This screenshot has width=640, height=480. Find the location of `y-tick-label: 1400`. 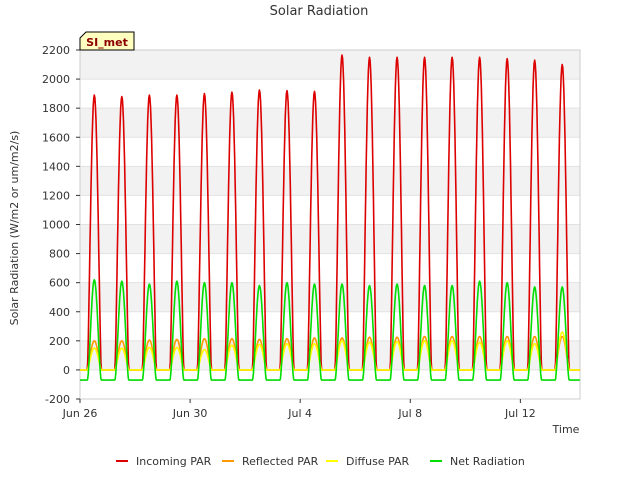

y-tick-label: 1400 is located at coordinates (56, 166).